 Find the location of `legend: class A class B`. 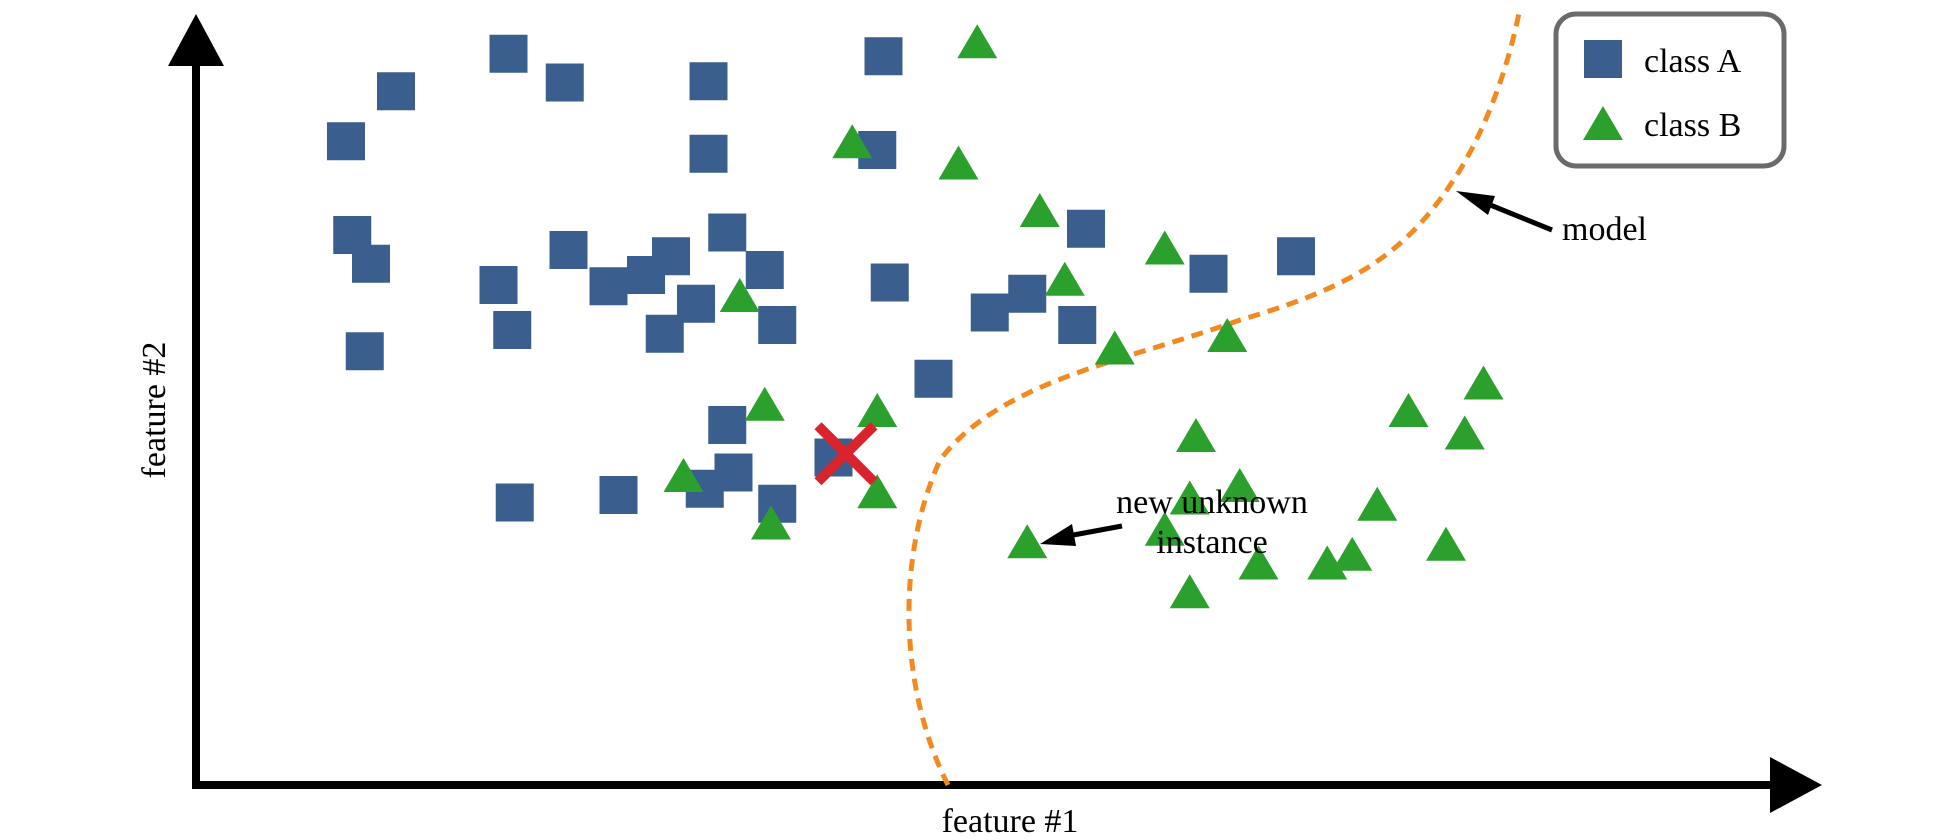

legend: class A class B is located at coordinates (1670, 90).